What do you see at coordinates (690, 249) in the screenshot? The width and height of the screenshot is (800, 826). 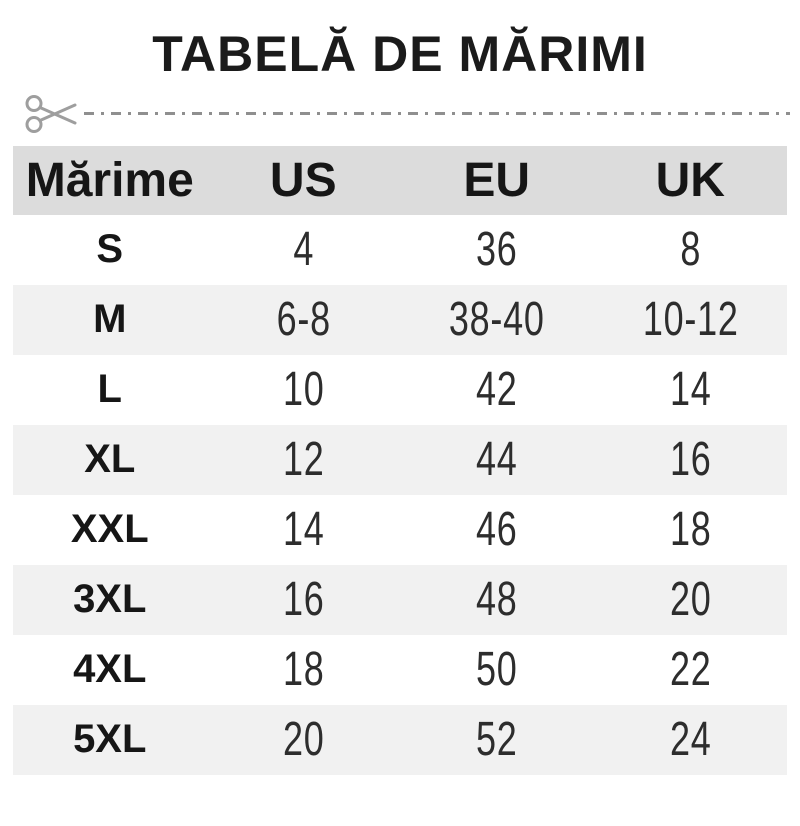 I see `uk-cell: 8` at bounding box center [690, 249].